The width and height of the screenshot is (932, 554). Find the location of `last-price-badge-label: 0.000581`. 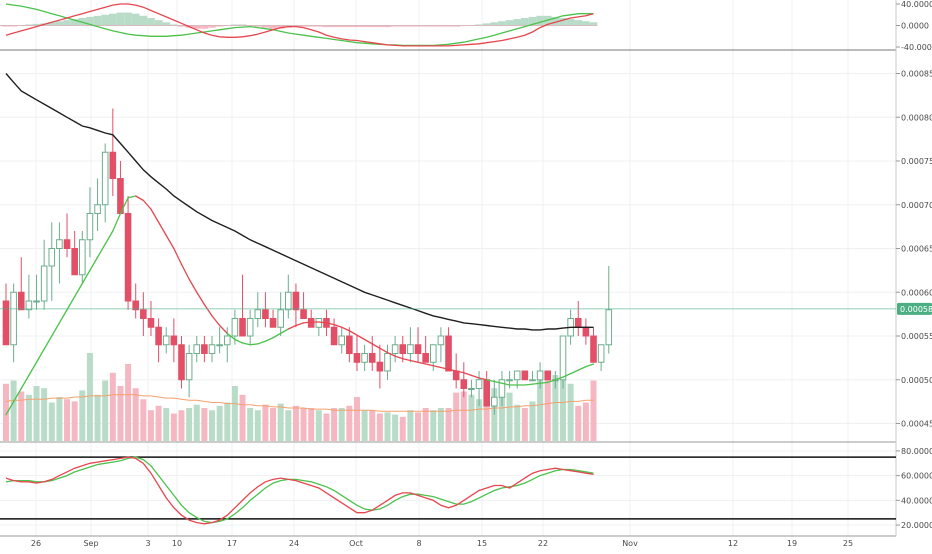

last-price-badge-label: 0.000581 is located at coordinates (916, 309).